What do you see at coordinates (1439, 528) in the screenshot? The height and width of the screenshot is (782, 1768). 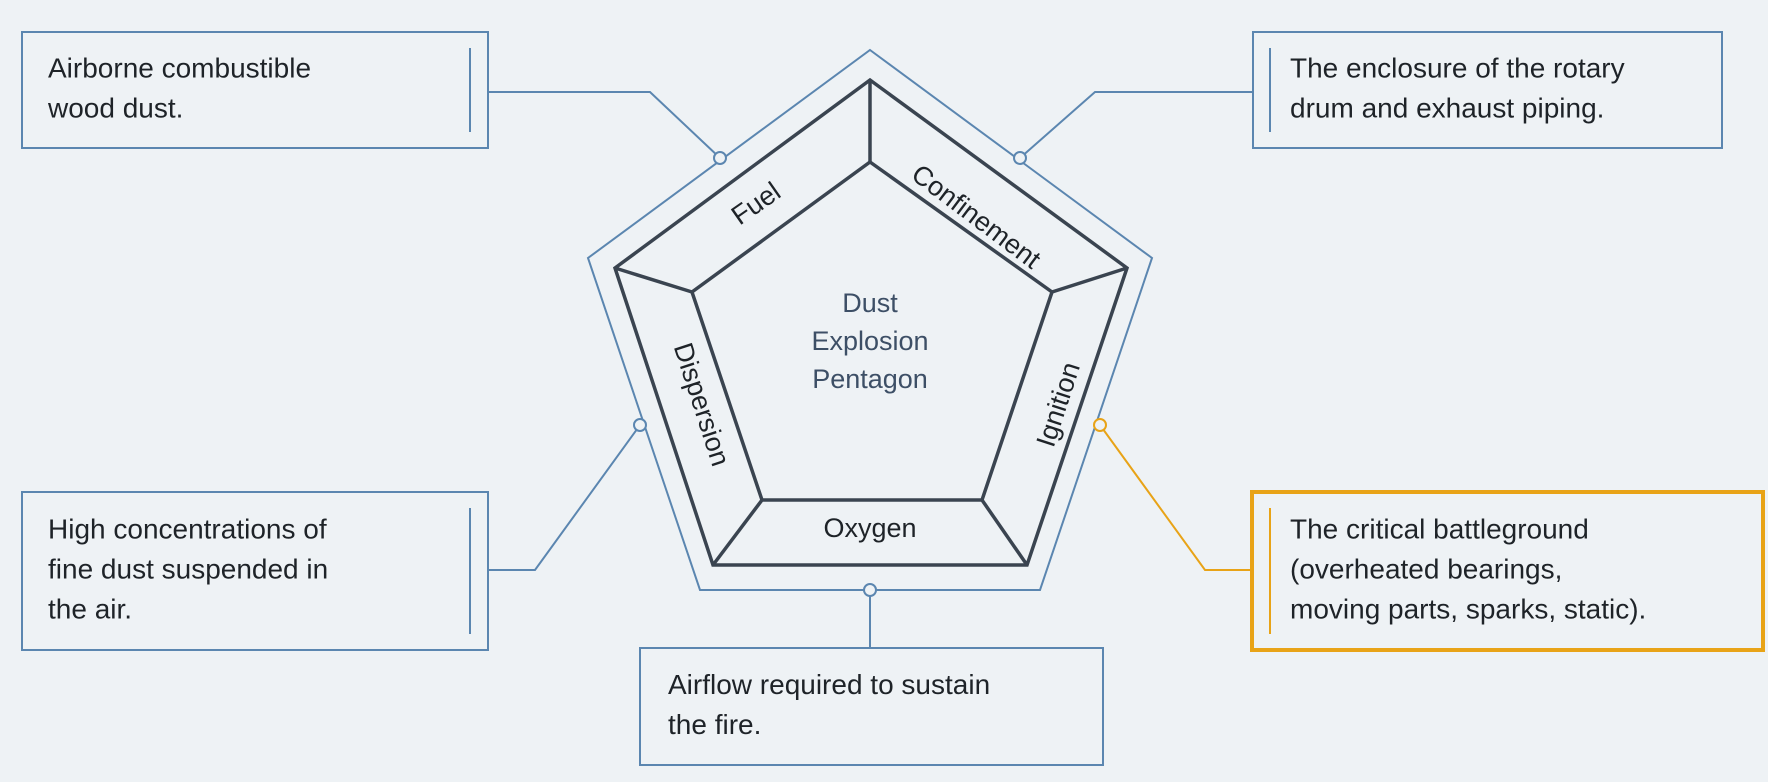 I see `callout-text: The critical battleground` at bounding box center [1439, 528].